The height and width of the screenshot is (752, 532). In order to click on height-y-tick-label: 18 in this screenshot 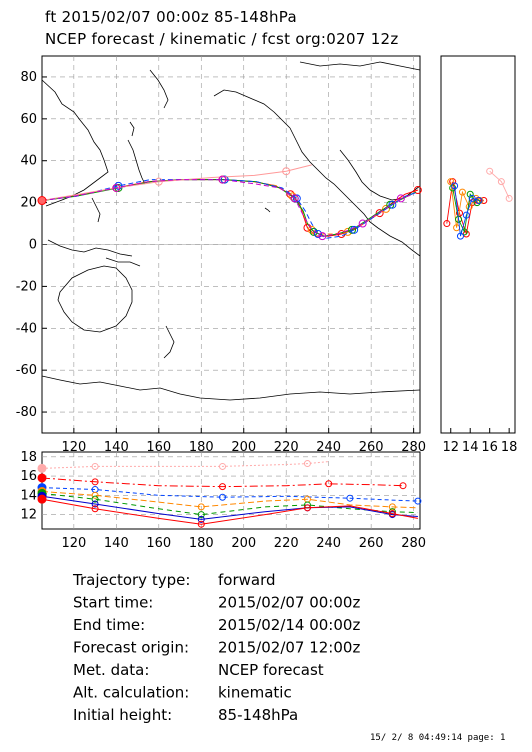, I will do `click(28, 457)`.